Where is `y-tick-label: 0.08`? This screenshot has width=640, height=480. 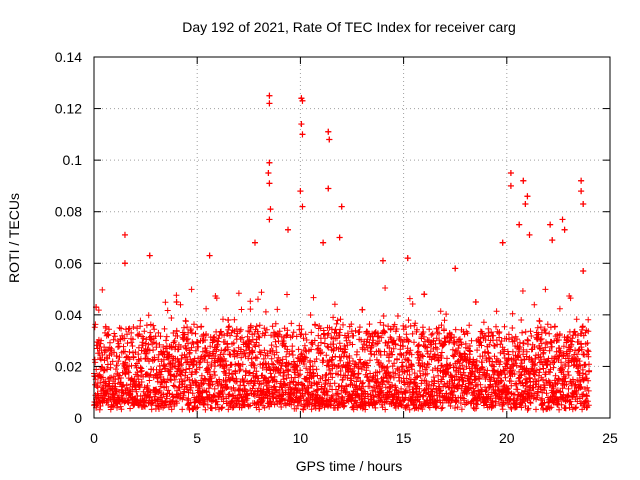 y-tick-label: 0.08 is located at coordinates (68, 212).